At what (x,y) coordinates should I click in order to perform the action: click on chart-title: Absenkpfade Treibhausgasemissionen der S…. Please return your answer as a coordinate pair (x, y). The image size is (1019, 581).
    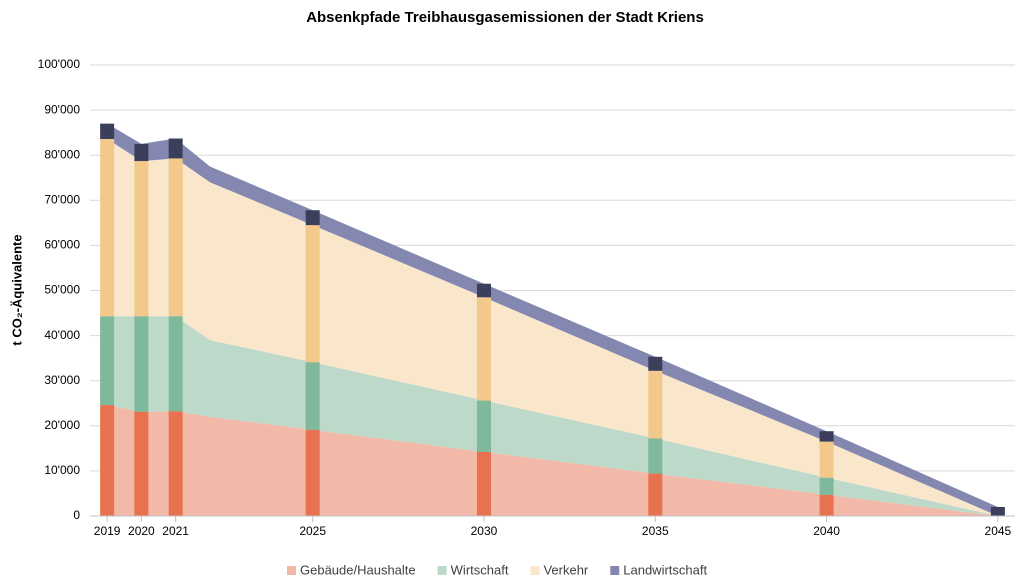
    Looking at the image, I should click on (505, 17).